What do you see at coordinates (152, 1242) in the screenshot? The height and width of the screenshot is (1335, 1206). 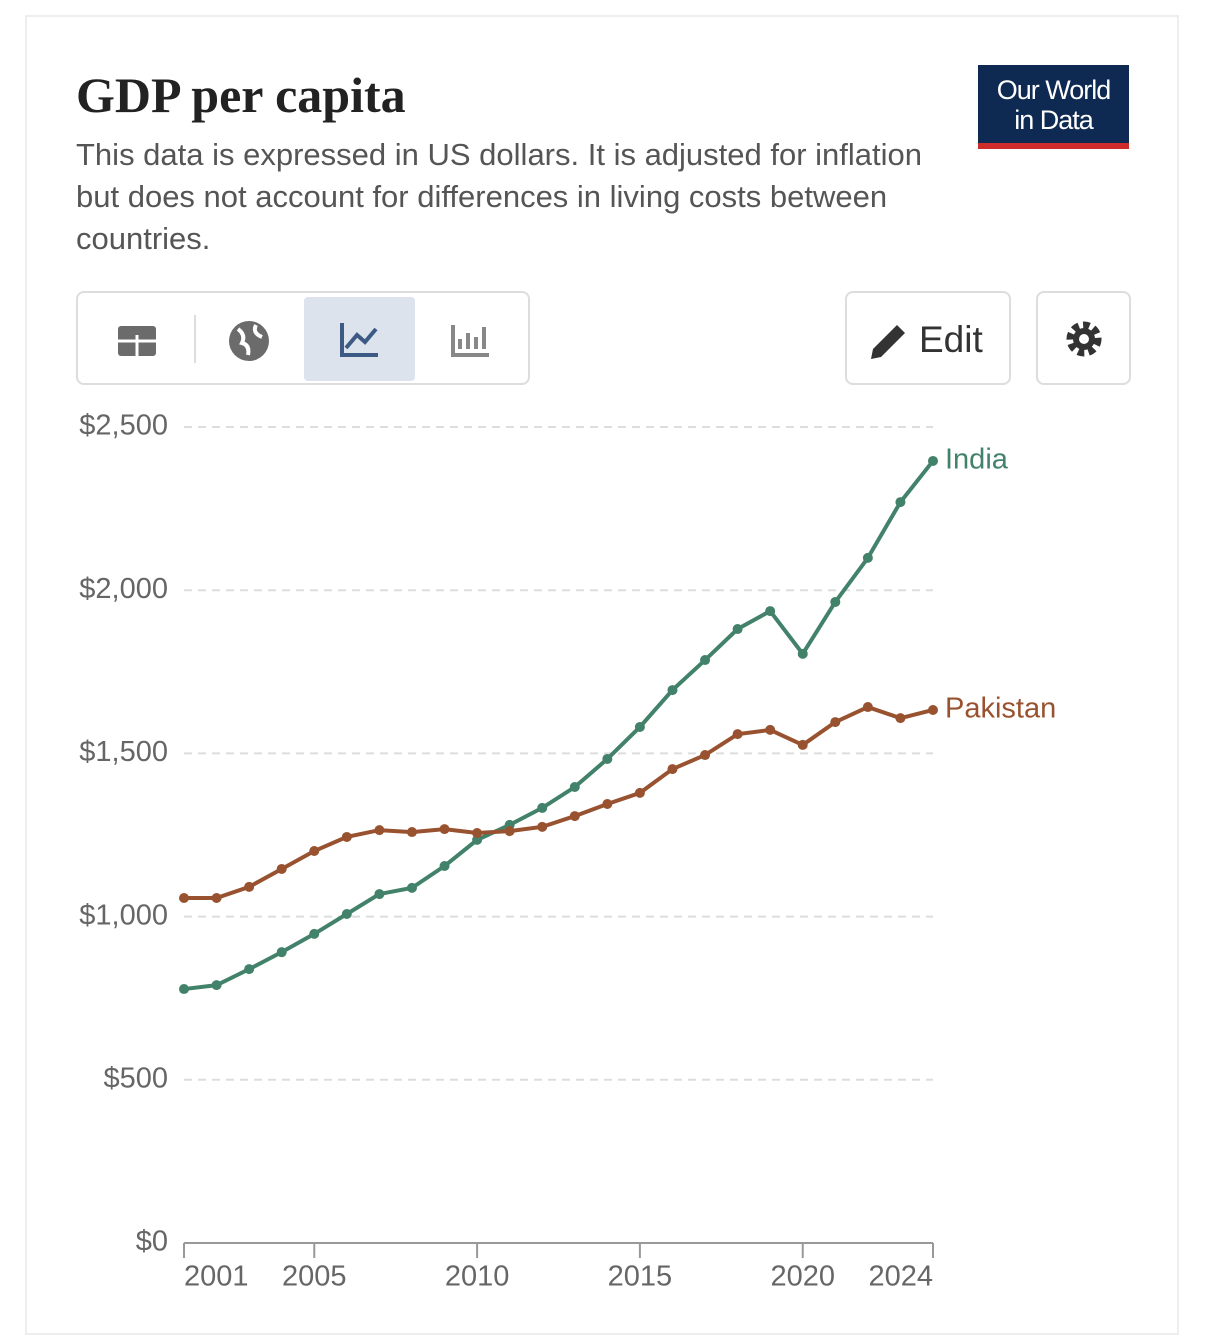 I see `y-tick-label: $0` at bounding box center [152, 1242].